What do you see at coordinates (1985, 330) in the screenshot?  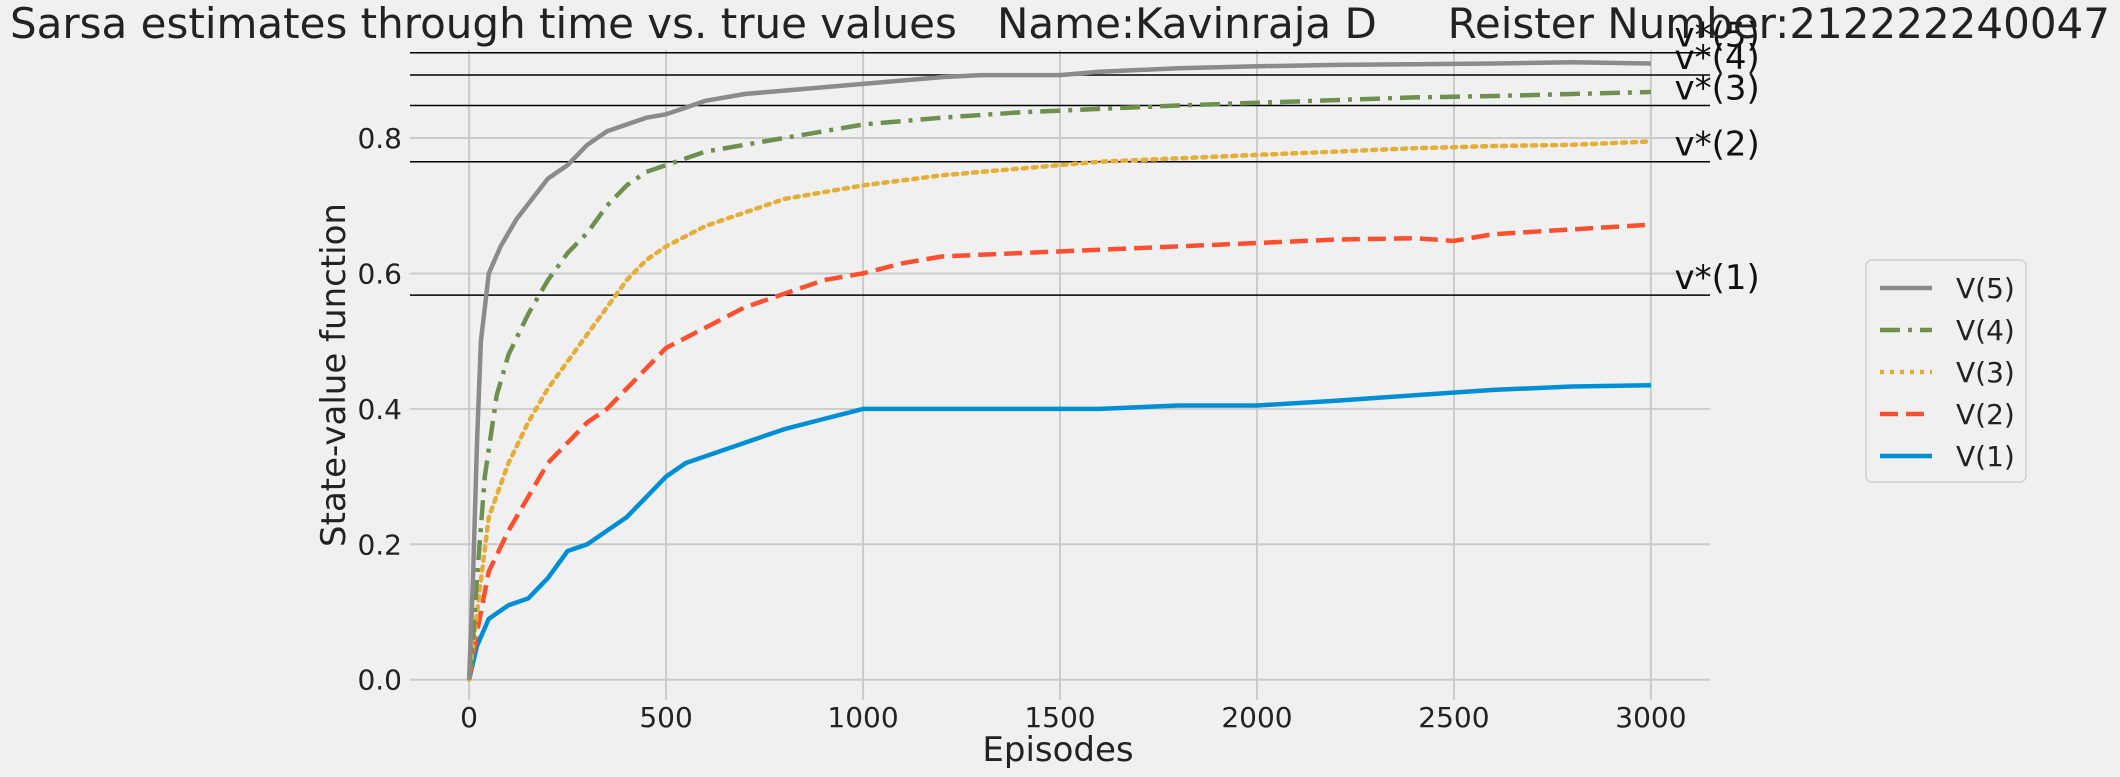 I see `legend-label: V(4)` at bounding box center [1985, 330].